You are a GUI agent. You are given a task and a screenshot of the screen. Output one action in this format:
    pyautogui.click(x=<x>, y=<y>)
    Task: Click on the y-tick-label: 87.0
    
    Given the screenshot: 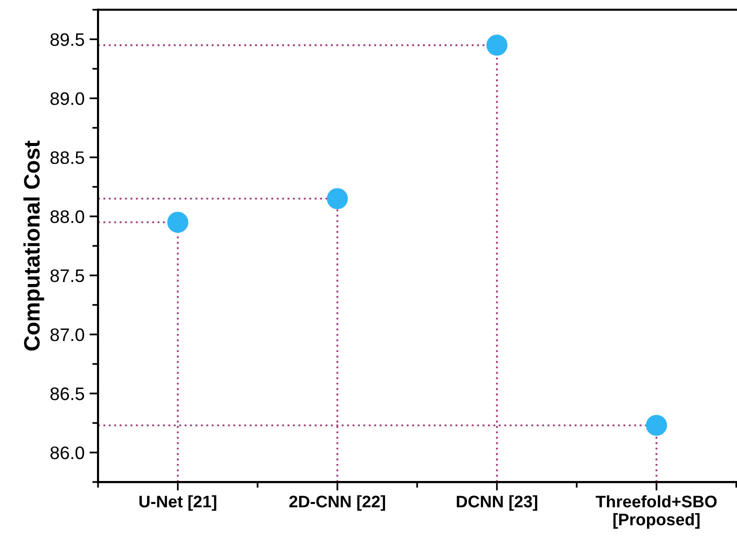 What is the action you would take?
    pyautogui.click(x=67, y=335)
    